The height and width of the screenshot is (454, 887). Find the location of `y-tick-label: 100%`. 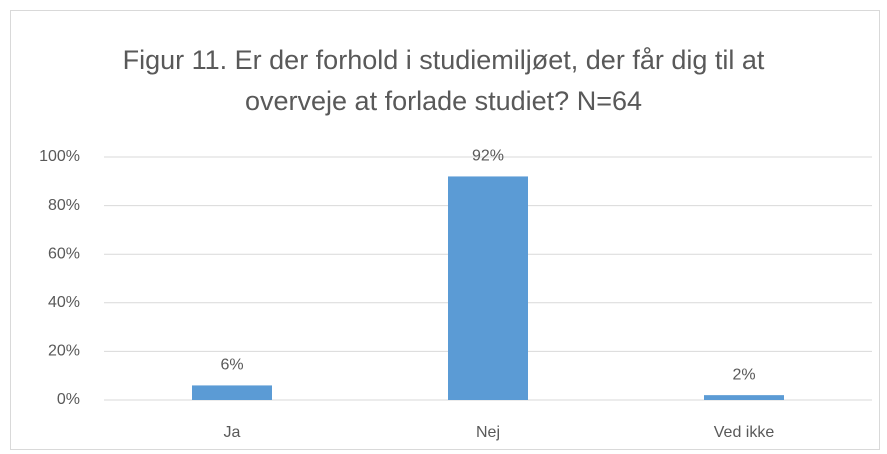

y-tick-label: 100% is located at coordinates (59, 156).